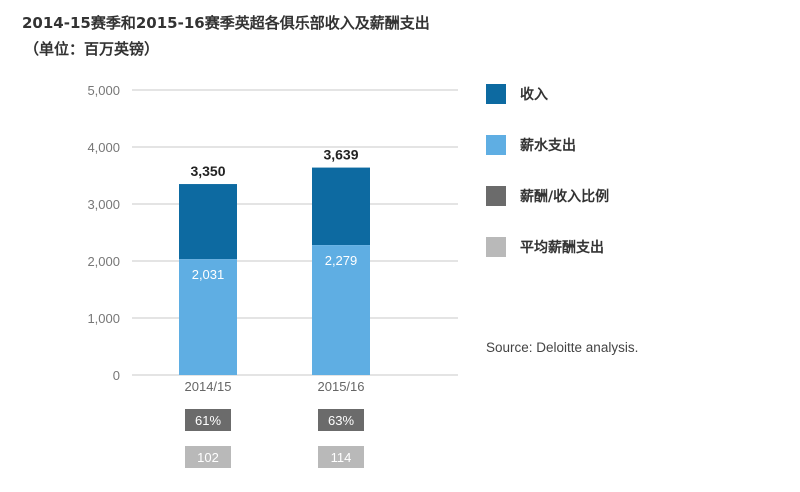 The width and height of the screenshot is (800, 492). What do you see at coordinates (562, 248) in the screenshot?
I see `legend-label-avg-wage: 平均薪酬支出` at bounding box center [562, 248].